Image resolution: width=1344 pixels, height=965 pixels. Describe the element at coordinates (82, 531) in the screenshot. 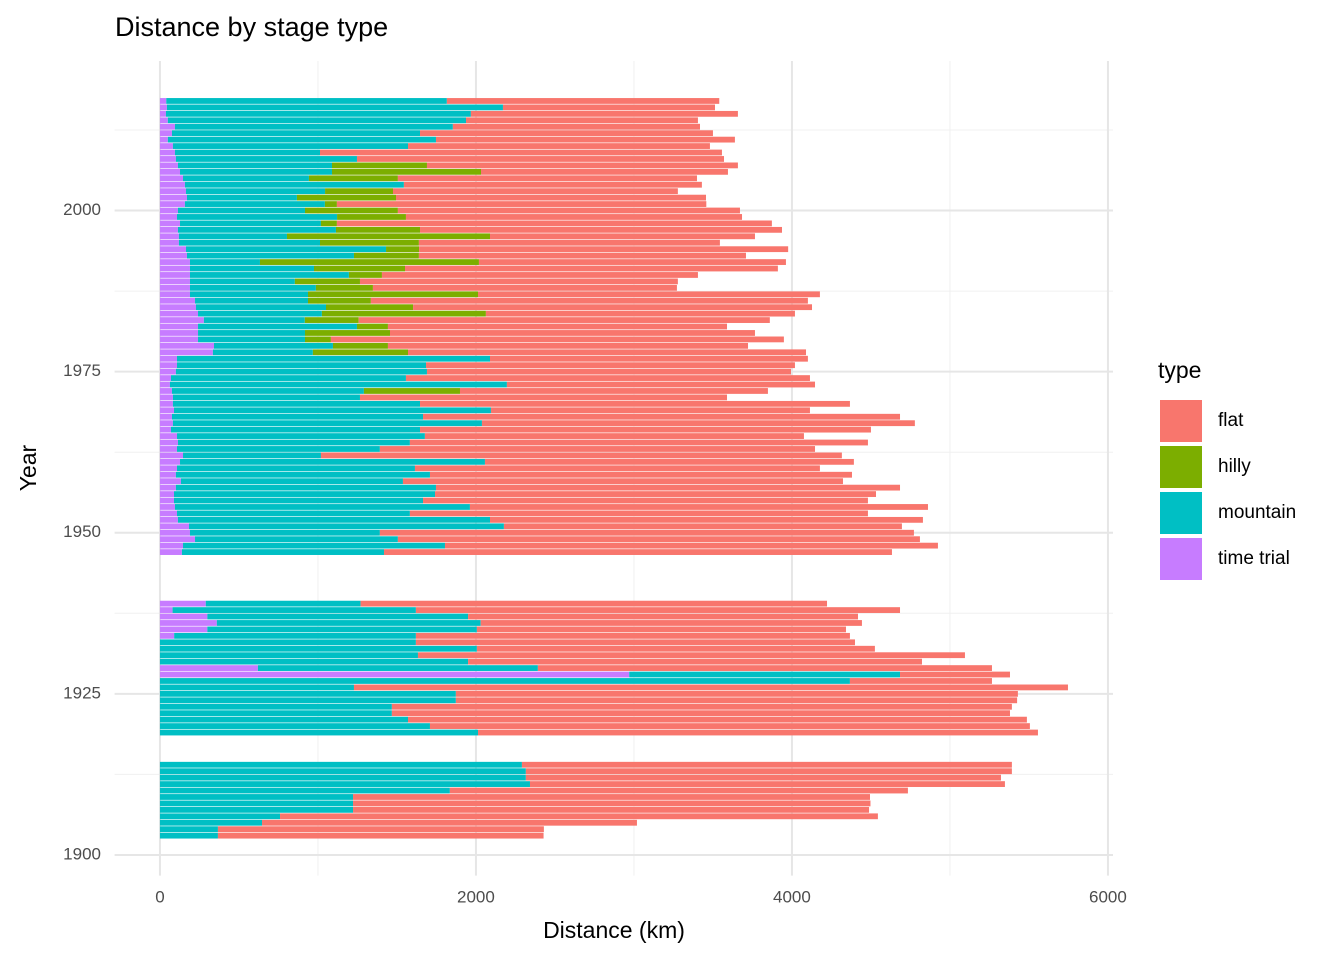

I see `y-tick-label: 1950` at that location.